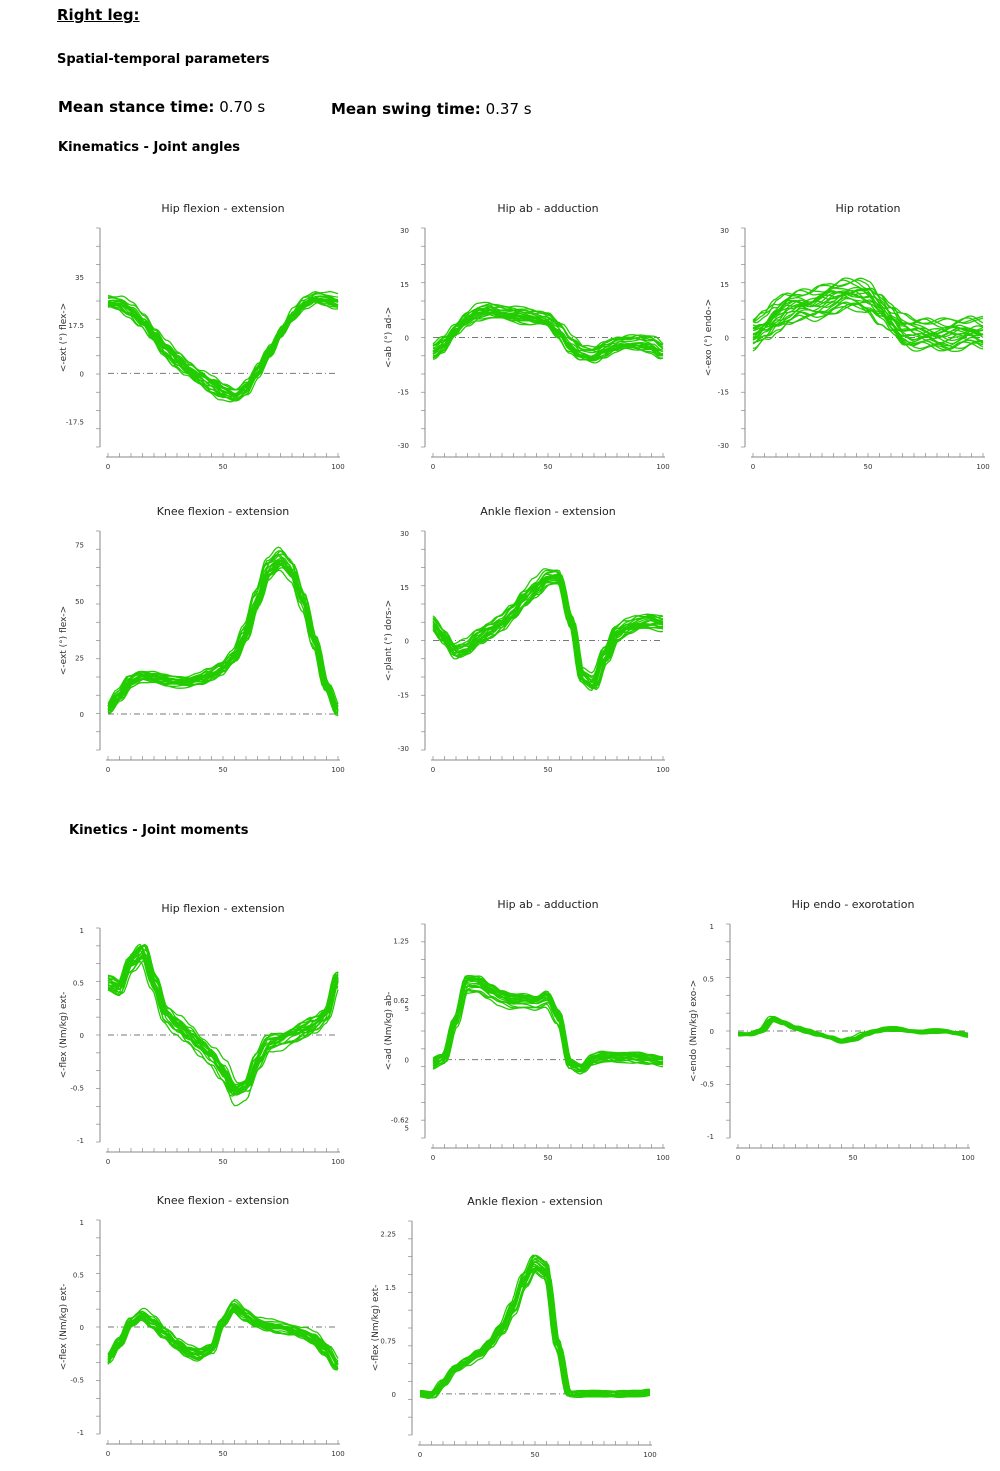  I want to click on y-tick-label: 75, so click(79, 545).